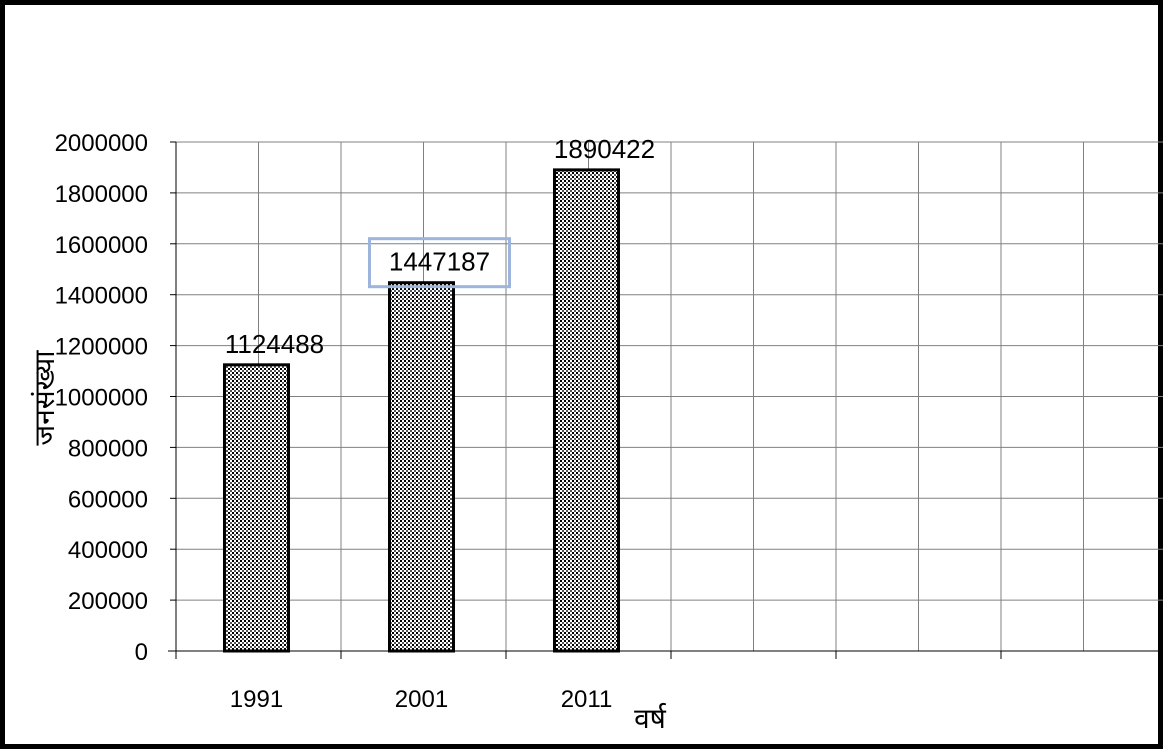 The width and height of the screenshot is (1163, 749). What do you see at coordinates (421, 699) in the screenshot?
I see `x-tick-label: 2001` at bounding box center [421, 699].